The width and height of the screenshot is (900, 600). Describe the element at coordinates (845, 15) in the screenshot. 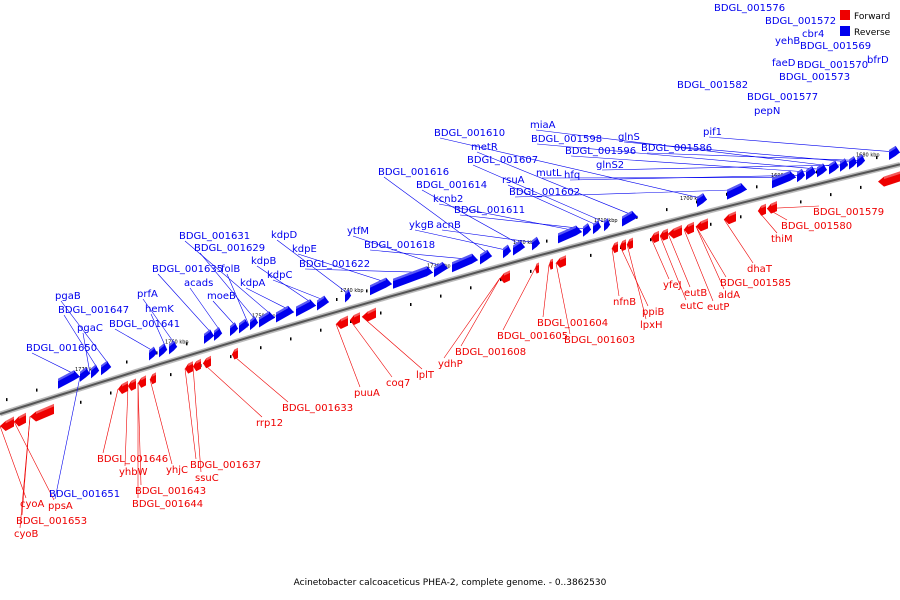

I see `legend-forward-swatch` at that location.